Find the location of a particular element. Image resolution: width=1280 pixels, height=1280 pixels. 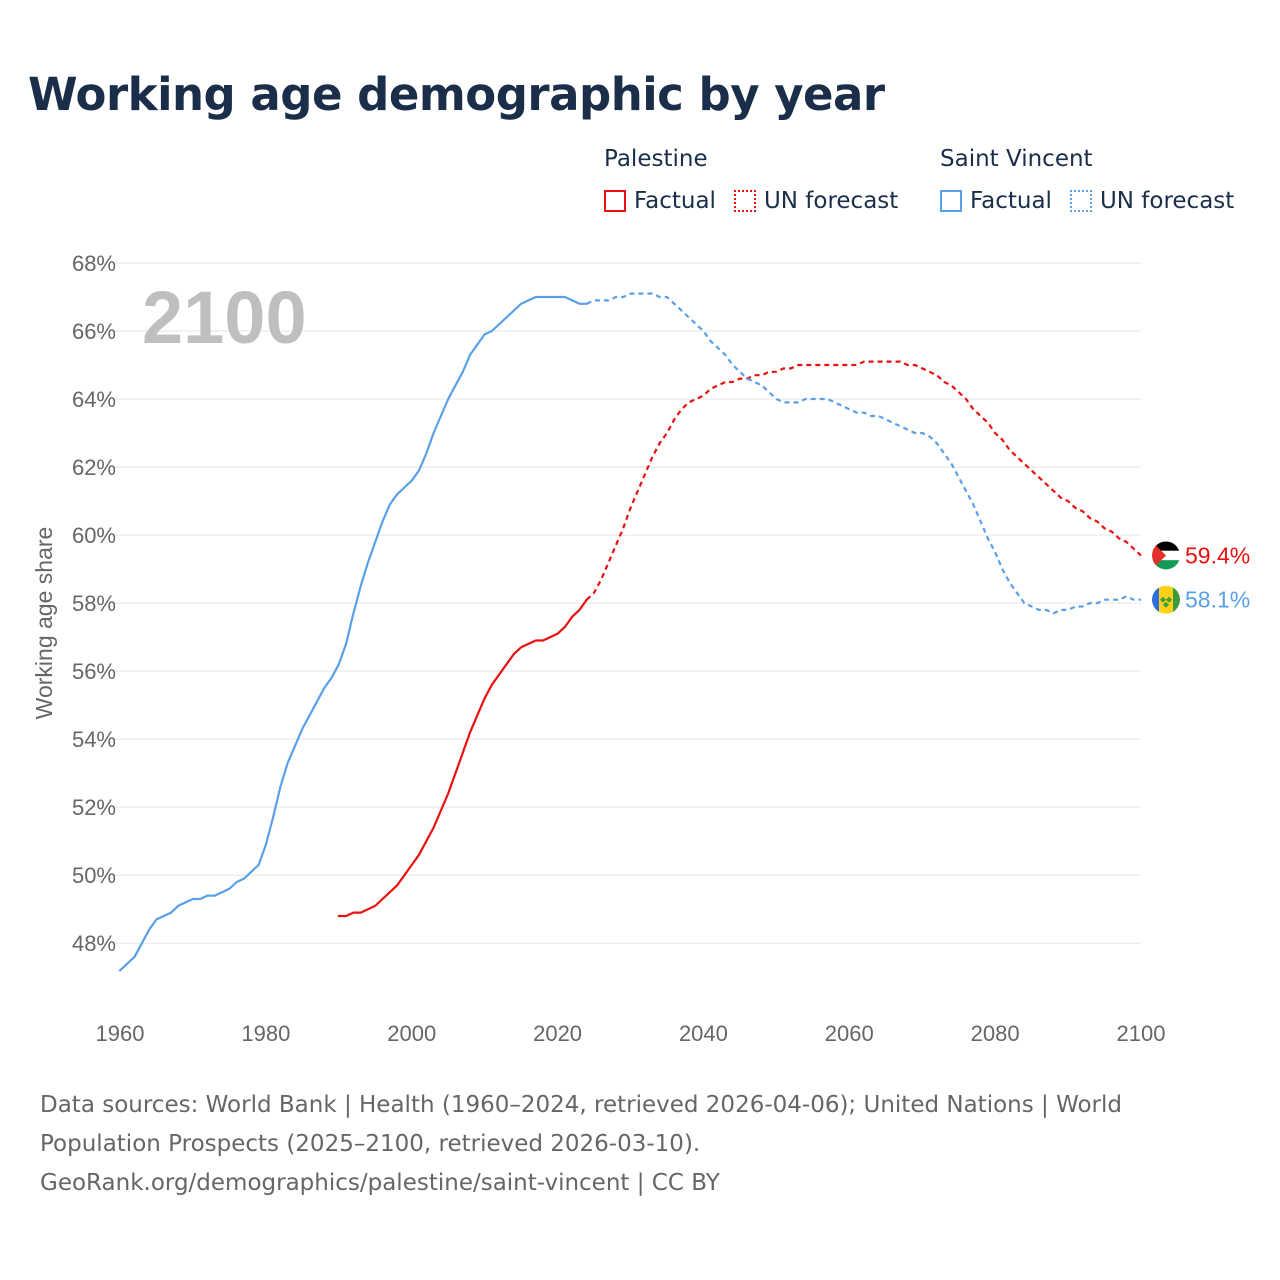

x-axis: 1960 1980 2000 2020 2040 2060 2080 2100 is located at coordinates (631, 1033).